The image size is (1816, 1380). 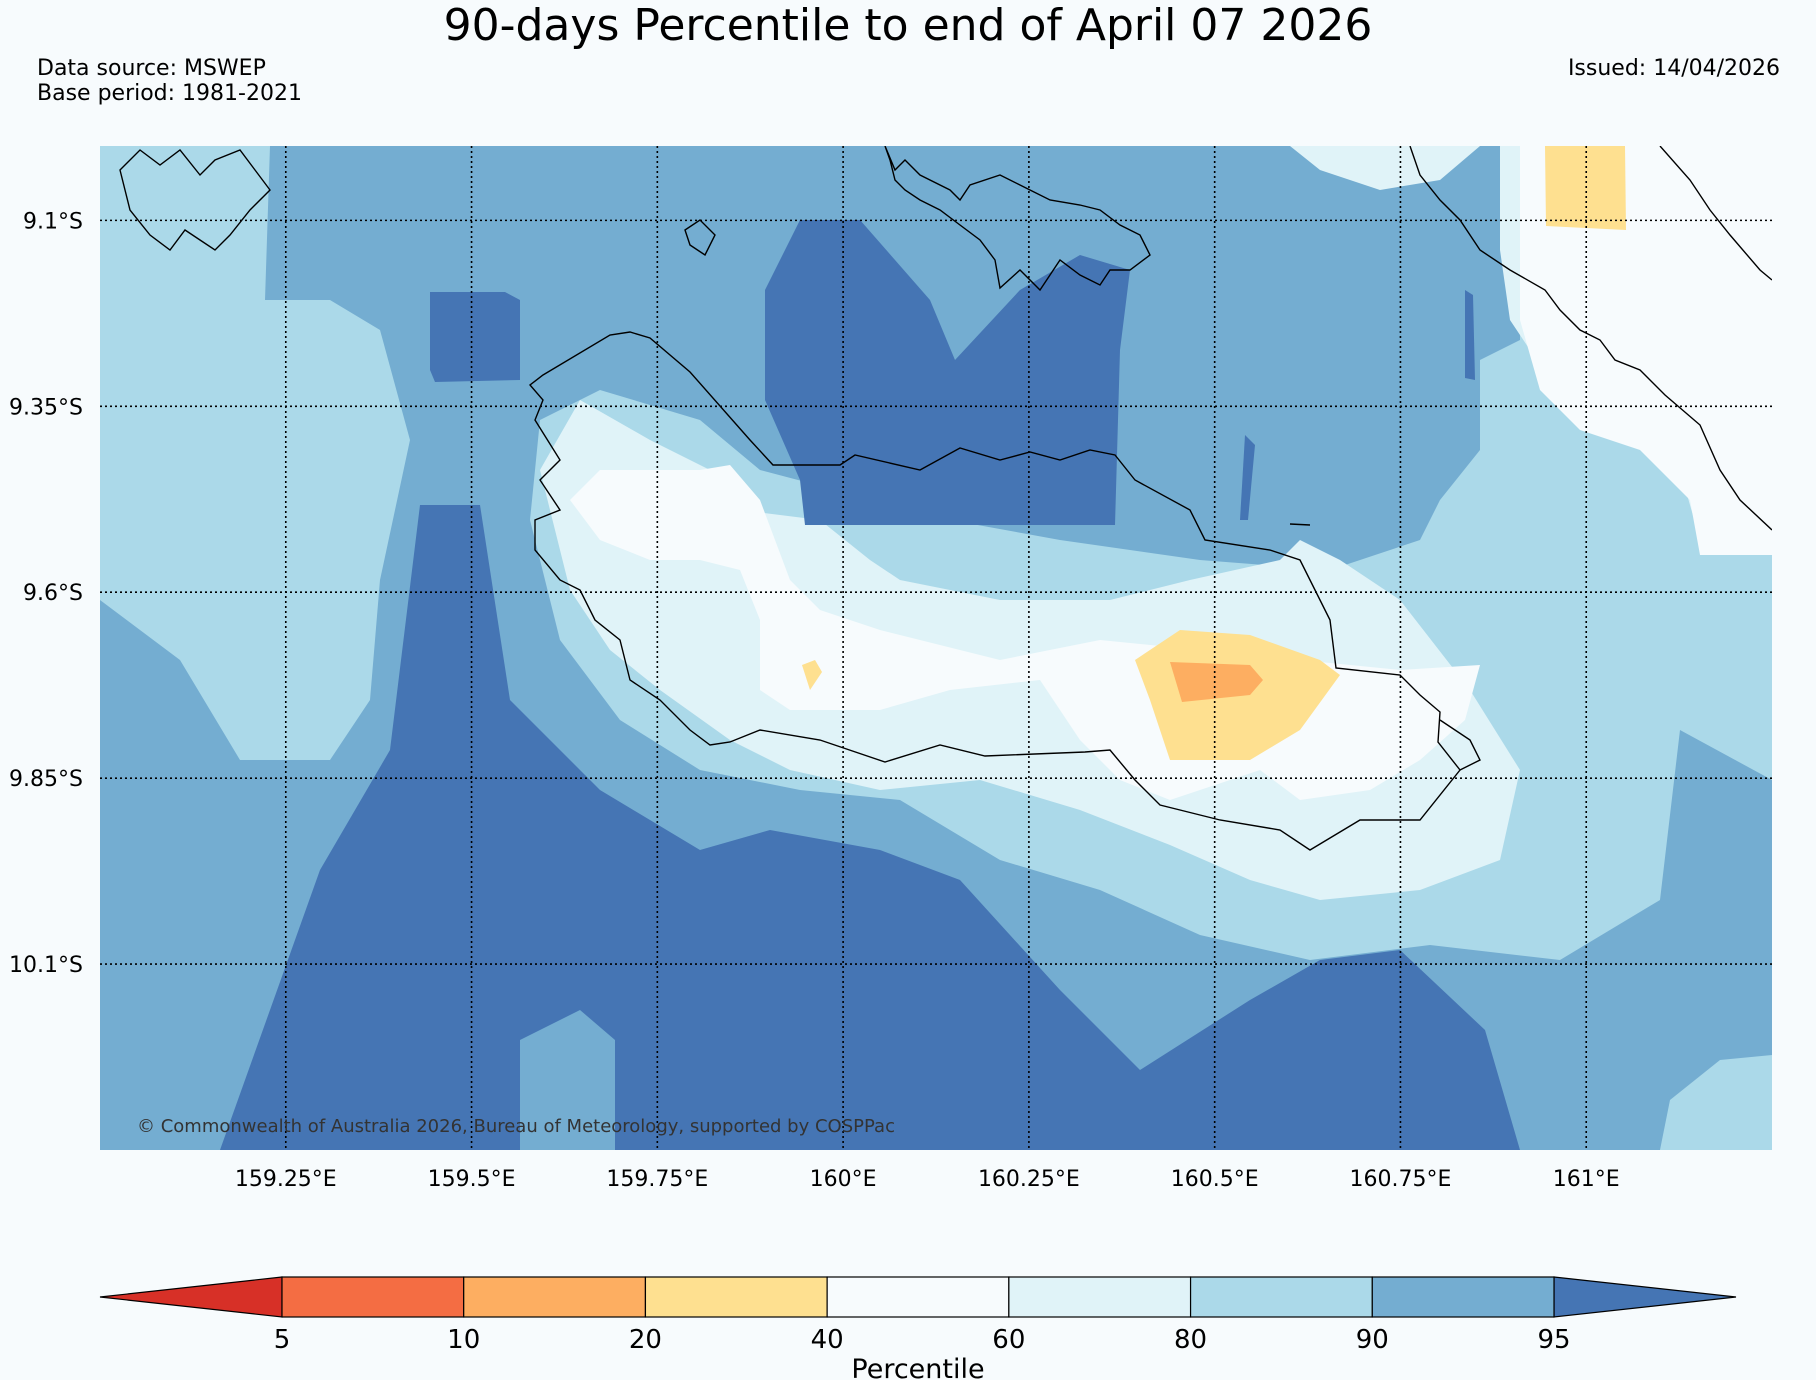 I want to click on colorbar-segments, so click(x=918, y=1297).